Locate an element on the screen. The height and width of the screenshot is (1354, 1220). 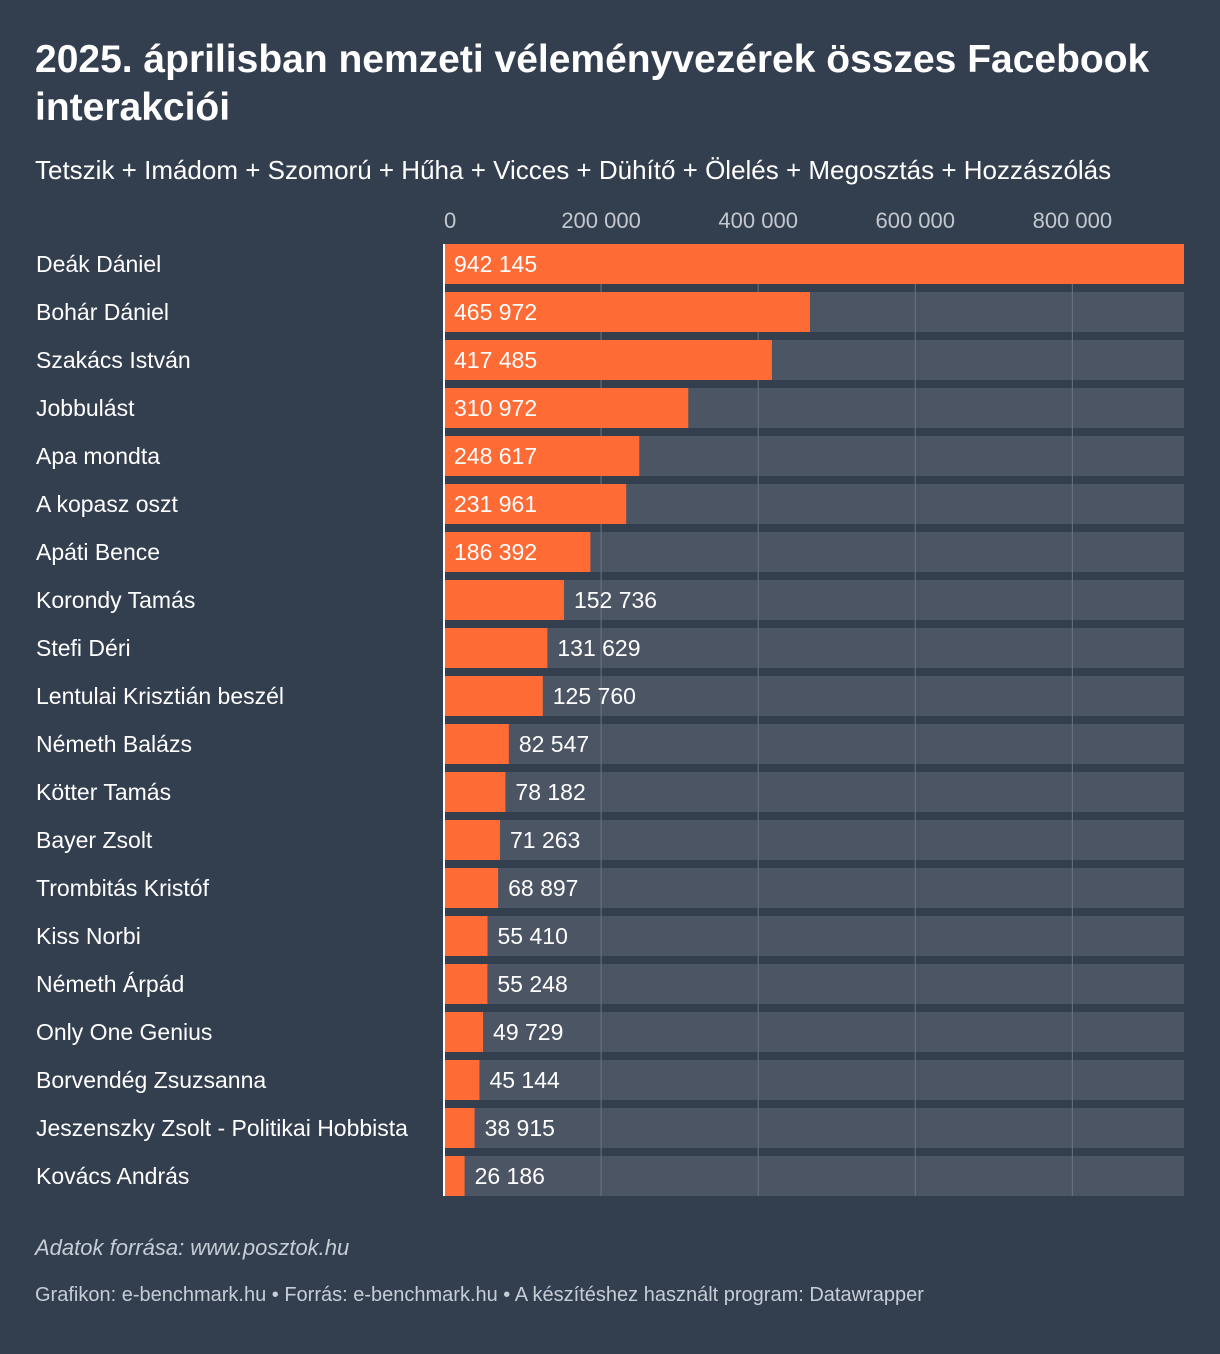
category-label: Korondy Tamás is located at coordinates (115, 600).